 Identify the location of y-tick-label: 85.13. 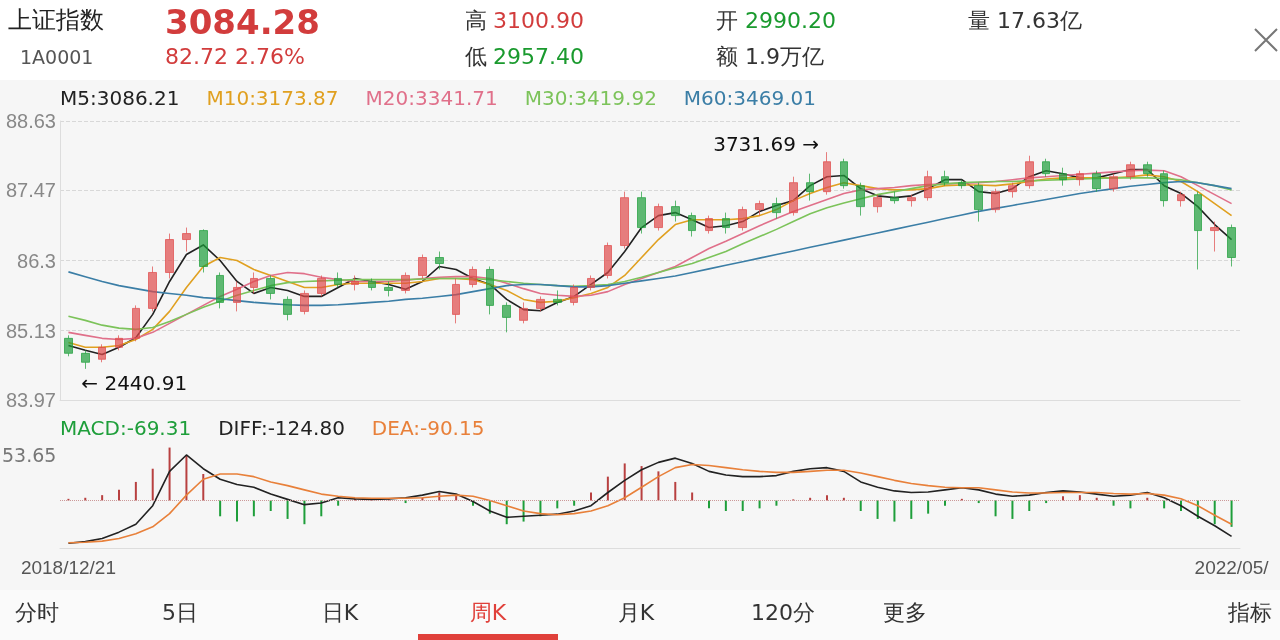
(30, 330).